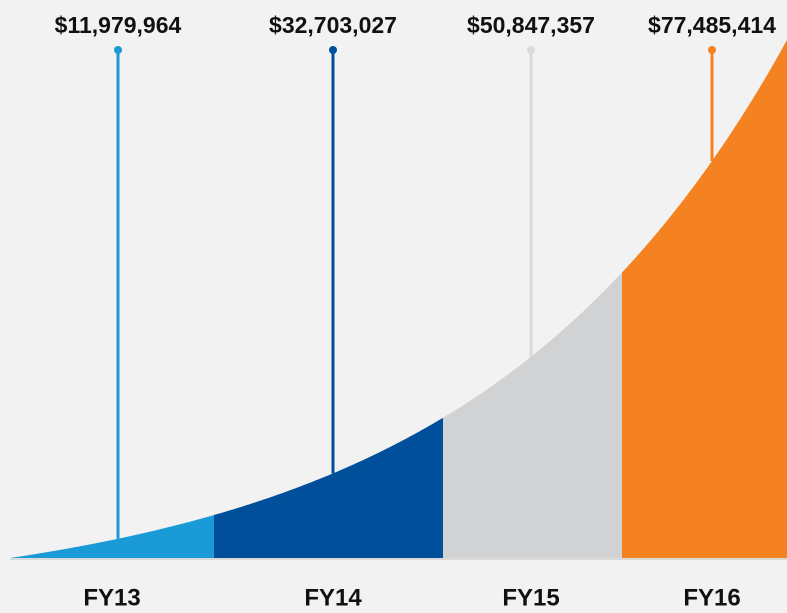 Image resolution: width=787 pixels, height=613 pixels. What do you see at coordinates (531, 25) in the screenshot?
I see `value-label: $50,847,357` at bounding box center [531, 25].